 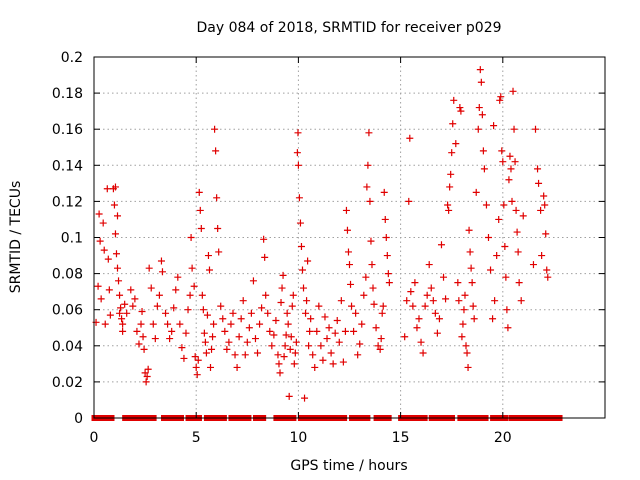 I want to click on y-tick-label: 0.02, so click(x=67, y=383).